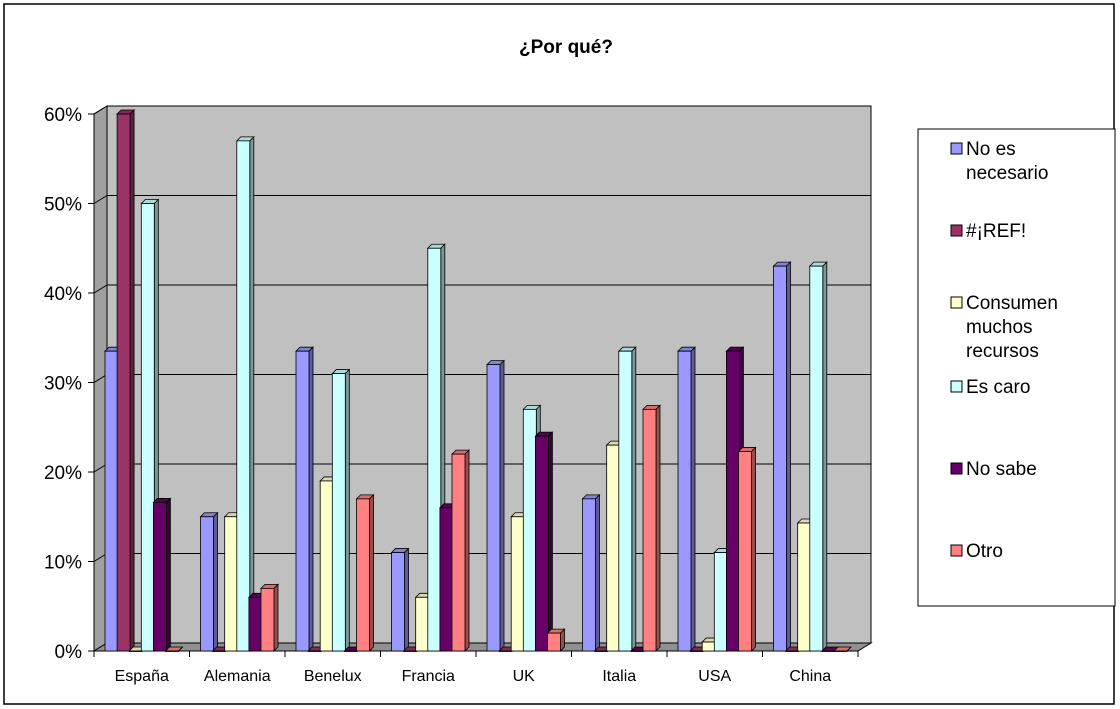 This screenshot has width=1120, height=709. What do you see at coordinates (63, 384) in the screenshot?
I see `y-tick-label: 30%` at bounding box center [63, 384].